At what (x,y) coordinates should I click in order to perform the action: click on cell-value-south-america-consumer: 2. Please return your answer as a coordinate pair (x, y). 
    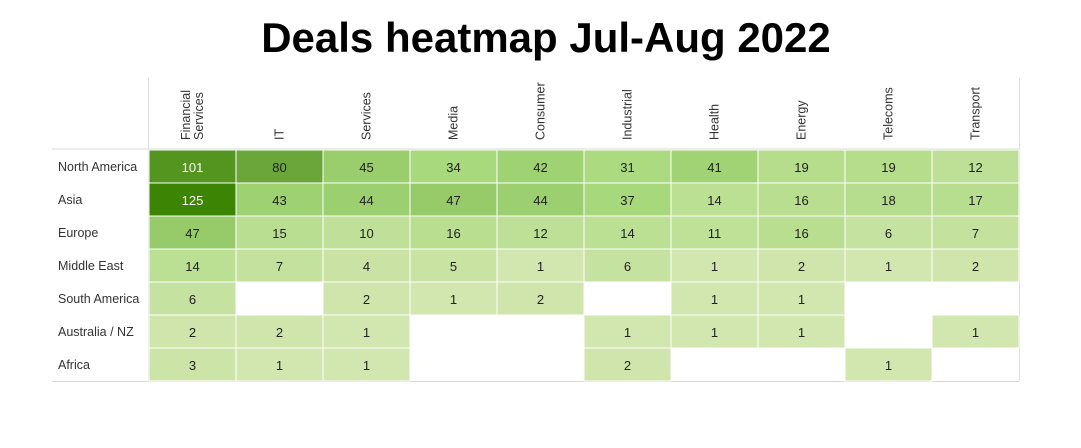
    Looking at the image, I should click on (540, 299).